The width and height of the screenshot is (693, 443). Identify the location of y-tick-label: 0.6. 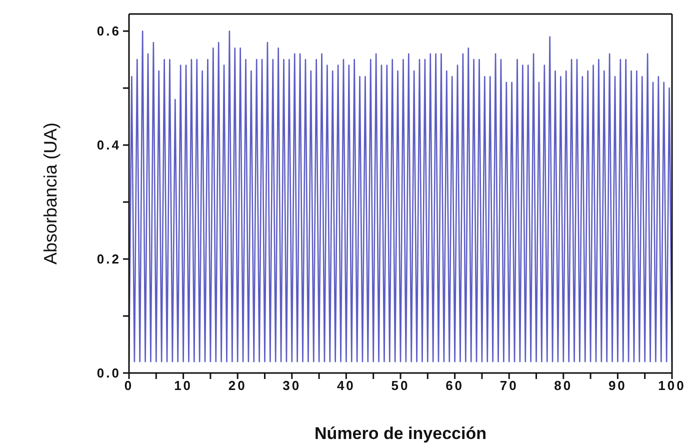
(108, 31).